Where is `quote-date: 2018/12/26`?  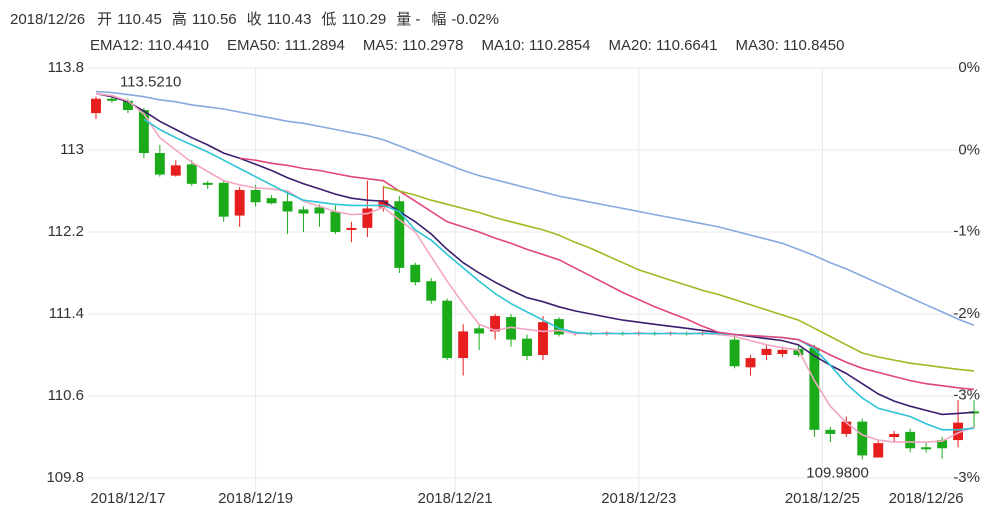 quote-date: 2018/12/26 is located at coordinates (47, 19).